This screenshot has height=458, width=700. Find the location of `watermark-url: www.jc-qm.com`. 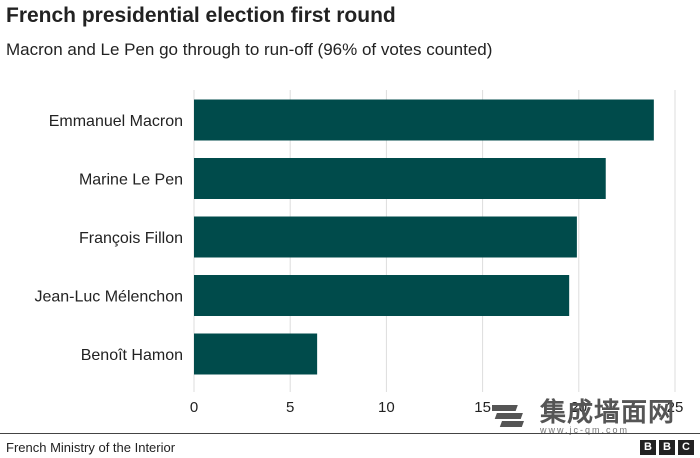

watermark-url: www.jc-qm.com is located at coordinates (585, 429).